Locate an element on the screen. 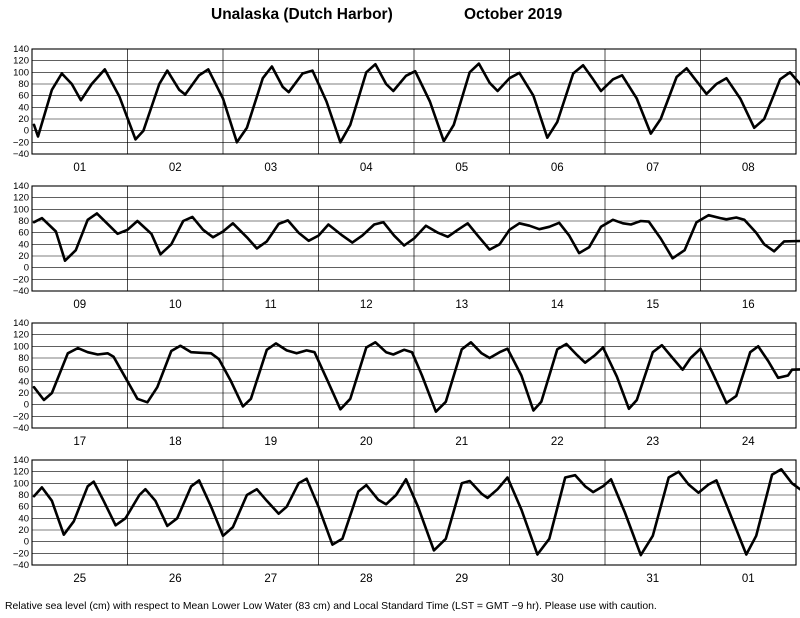 This screenshot has height=618, width=800. day-label: 19 is located at coordinates (270, 442).